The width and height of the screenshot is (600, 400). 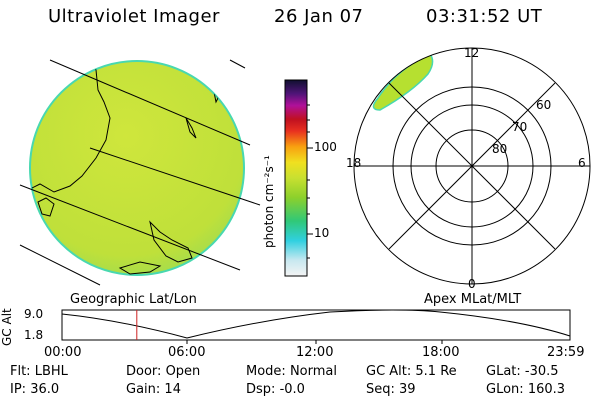 I want to click on geo-panel-label: Geographic Lat/Lon, so click(x=133, y=299).